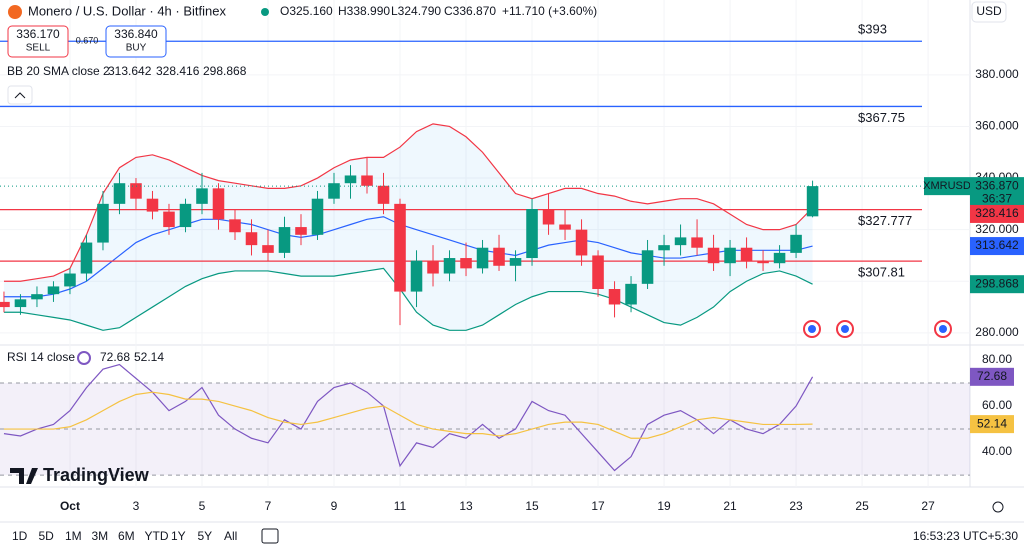 The width and height of the screenshot is (1024, 546). I want to click on x-tick-label: 7, so click(268, 506).